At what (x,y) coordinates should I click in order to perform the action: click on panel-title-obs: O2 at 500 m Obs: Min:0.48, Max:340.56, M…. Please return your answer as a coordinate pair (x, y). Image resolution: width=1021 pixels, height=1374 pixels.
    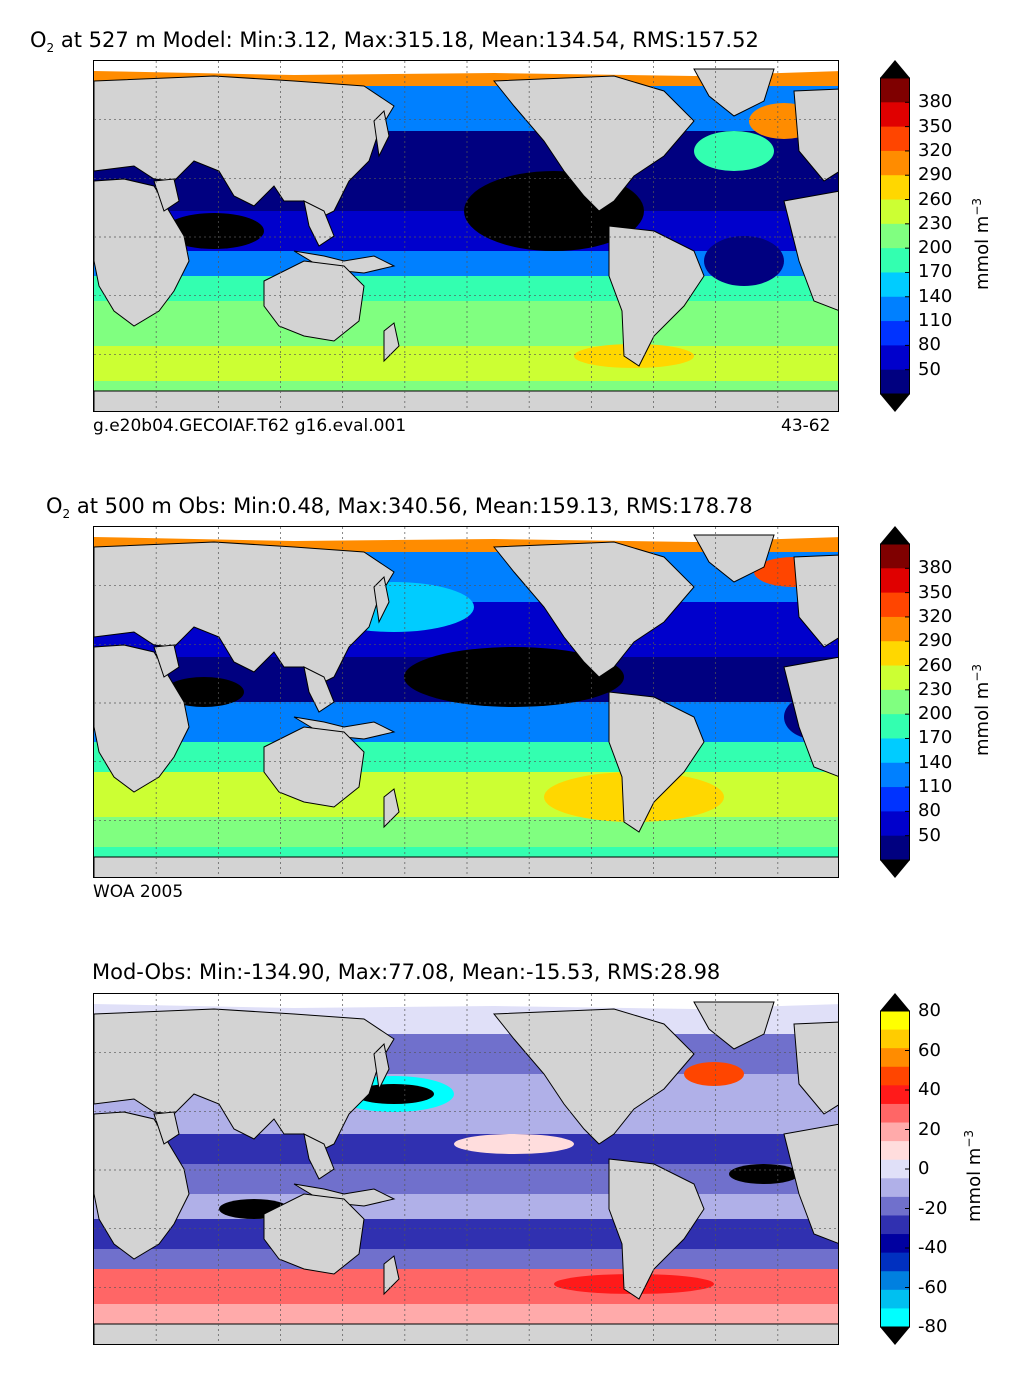
    Looking at the image, I should click on (399, 508).